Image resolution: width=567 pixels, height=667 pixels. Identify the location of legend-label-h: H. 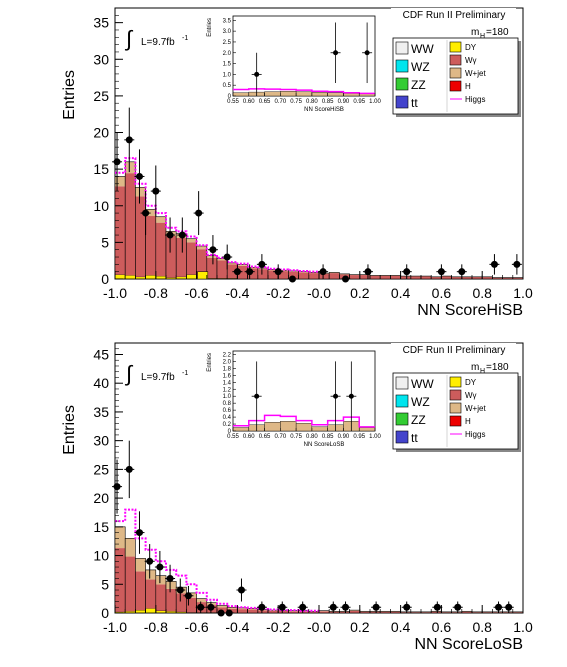
(468, 86).